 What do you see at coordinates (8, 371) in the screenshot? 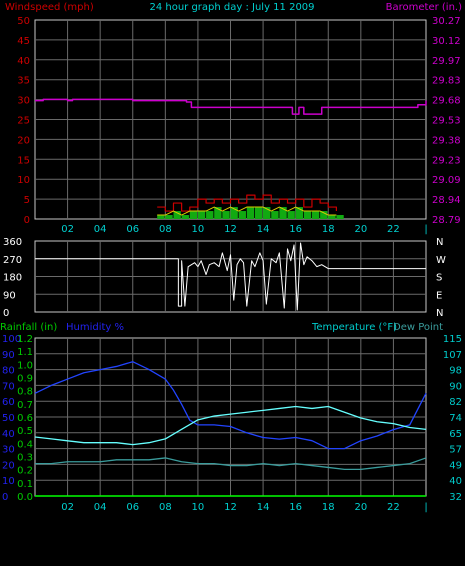
I see `humidity-tick-label: 80` at bounding box center [8, 371].